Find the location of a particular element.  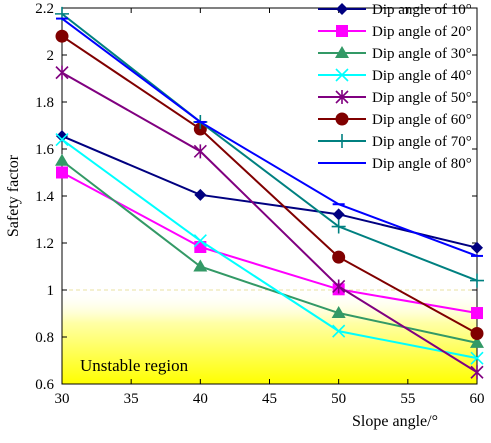

legend-item-1: Dip angle of 10° is located at coordinates (395, 10).